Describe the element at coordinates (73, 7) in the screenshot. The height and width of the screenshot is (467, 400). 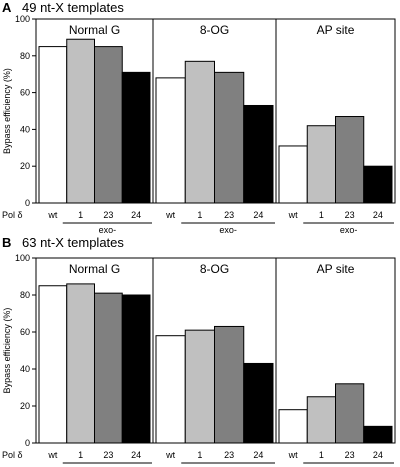
I see `panel-title-a: 49 nt-X templates` at that location.